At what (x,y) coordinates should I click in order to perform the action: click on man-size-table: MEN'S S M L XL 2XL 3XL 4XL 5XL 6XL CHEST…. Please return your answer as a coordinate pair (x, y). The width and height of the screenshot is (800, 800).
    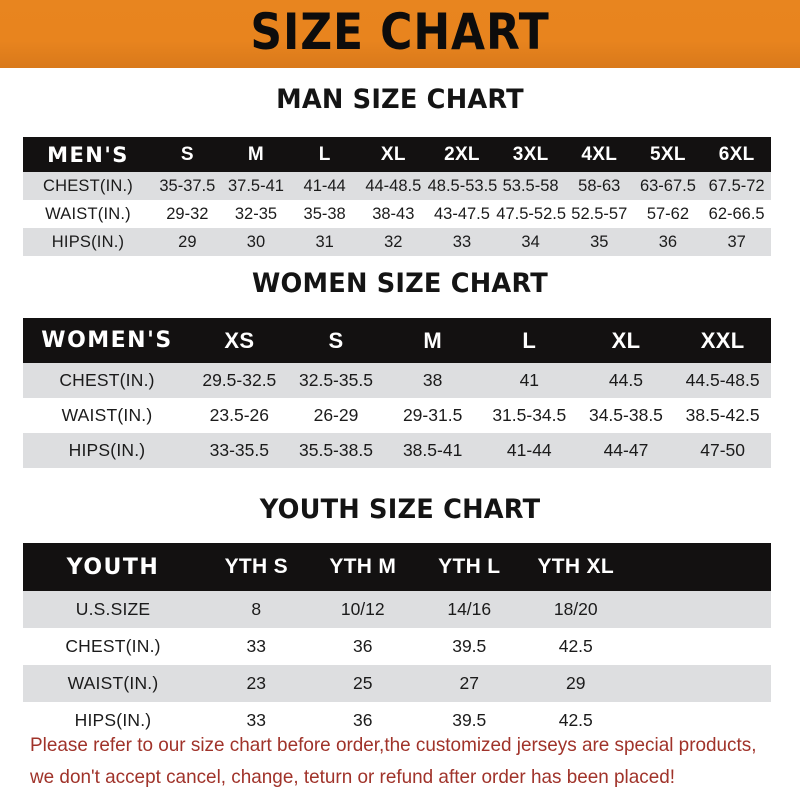
    Looking at the image, I should click on (397, 196).